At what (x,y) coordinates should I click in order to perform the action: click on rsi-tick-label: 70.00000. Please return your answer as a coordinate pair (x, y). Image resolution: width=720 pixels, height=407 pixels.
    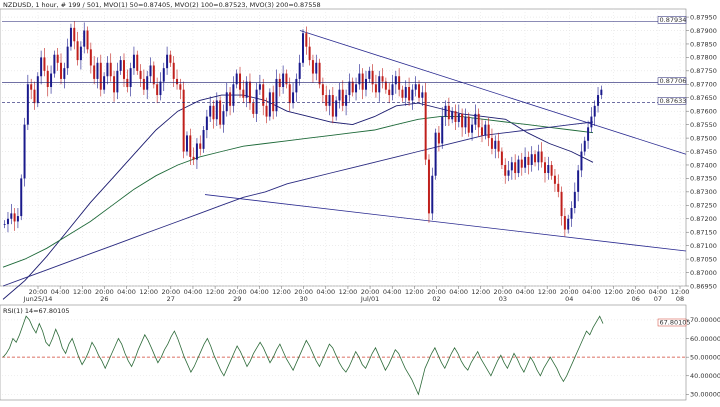
    Looking at the image, I should click on (705, 320).